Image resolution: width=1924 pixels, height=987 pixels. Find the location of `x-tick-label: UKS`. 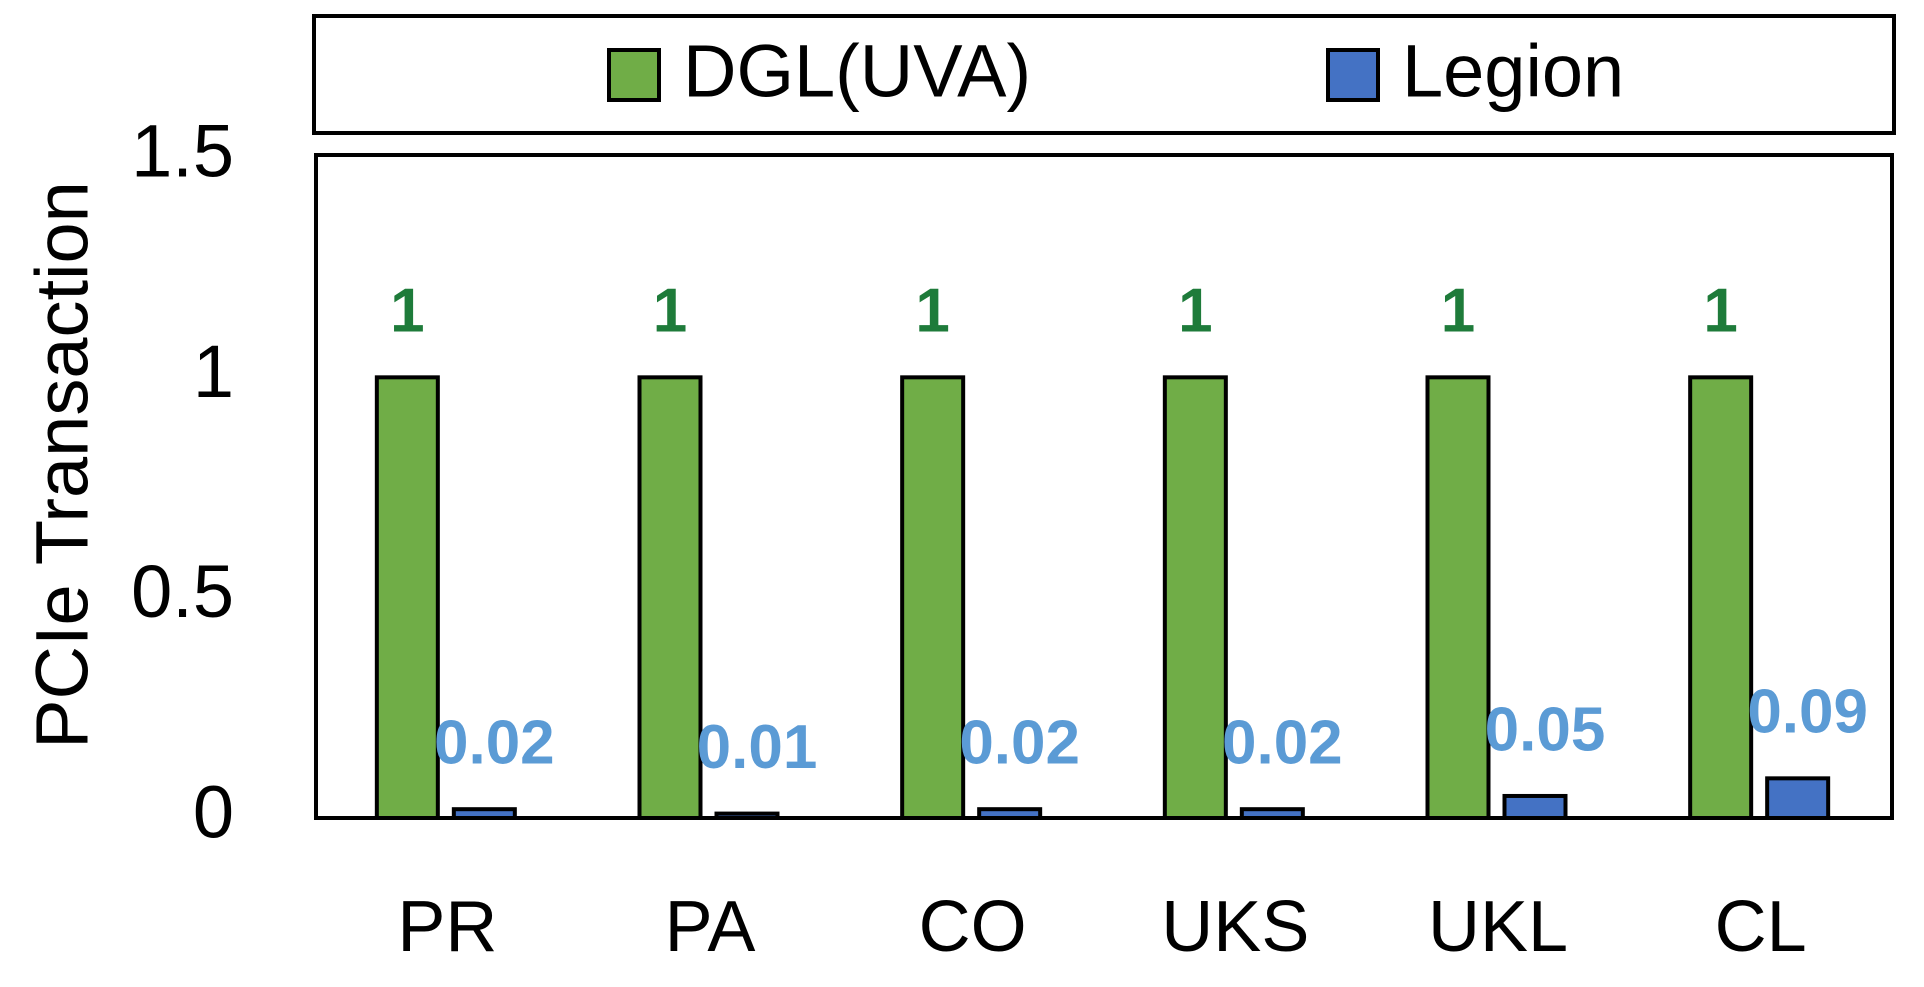

x-tick-label: UKS is located at coordinates (1235, 927).